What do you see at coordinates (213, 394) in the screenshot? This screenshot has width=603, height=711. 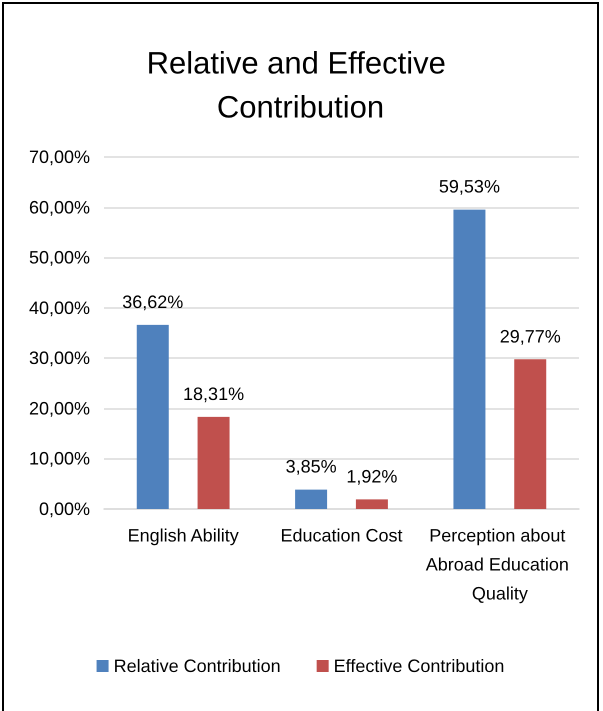 I see `data-label: 18,31%` at bounding box center [213, 394].